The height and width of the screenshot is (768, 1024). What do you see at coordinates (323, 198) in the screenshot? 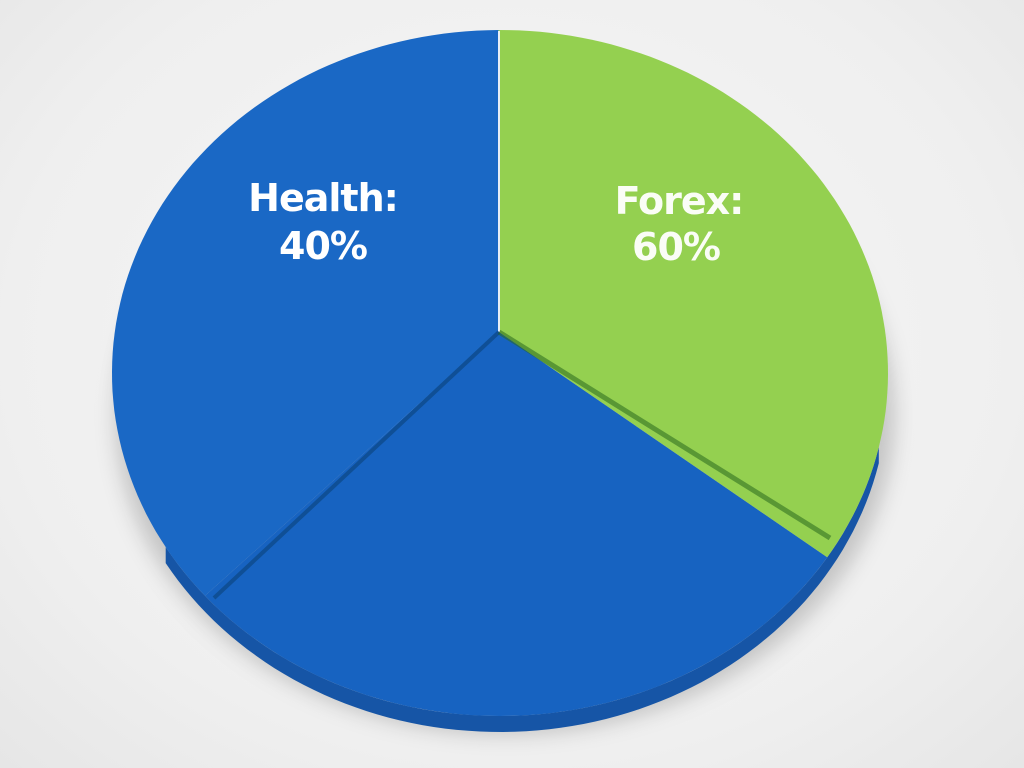
I see `health-label: Health:` at bounding box center [323, 198].